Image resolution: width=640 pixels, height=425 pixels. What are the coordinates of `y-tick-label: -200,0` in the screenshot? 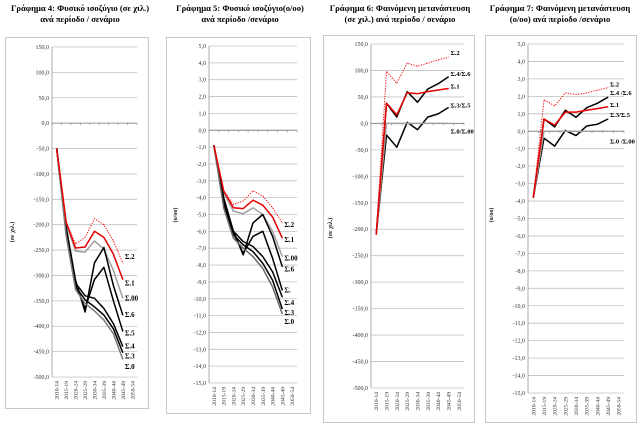 It's located at (42, 226).